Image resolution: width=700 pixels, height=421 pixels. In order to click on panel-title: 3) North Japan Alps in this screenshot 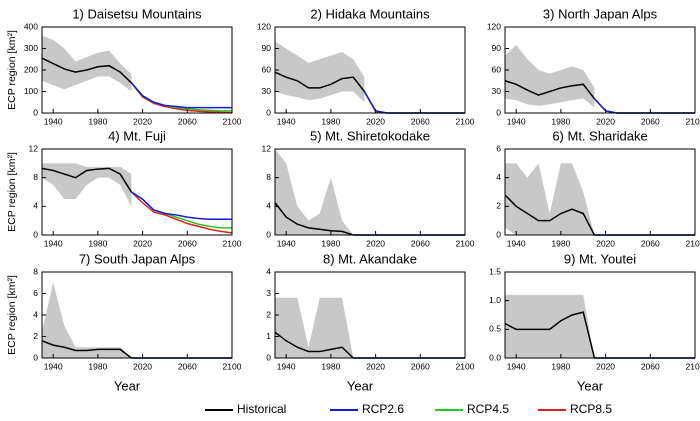, I will do `click(600, 13)`.